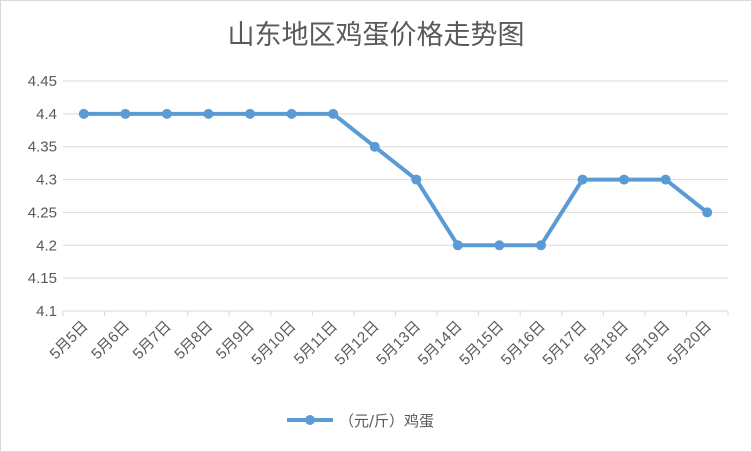 The width and height of the screenshot is (752, 452). I want to click on x-tick-label: 5月8日, so click(193, 340).